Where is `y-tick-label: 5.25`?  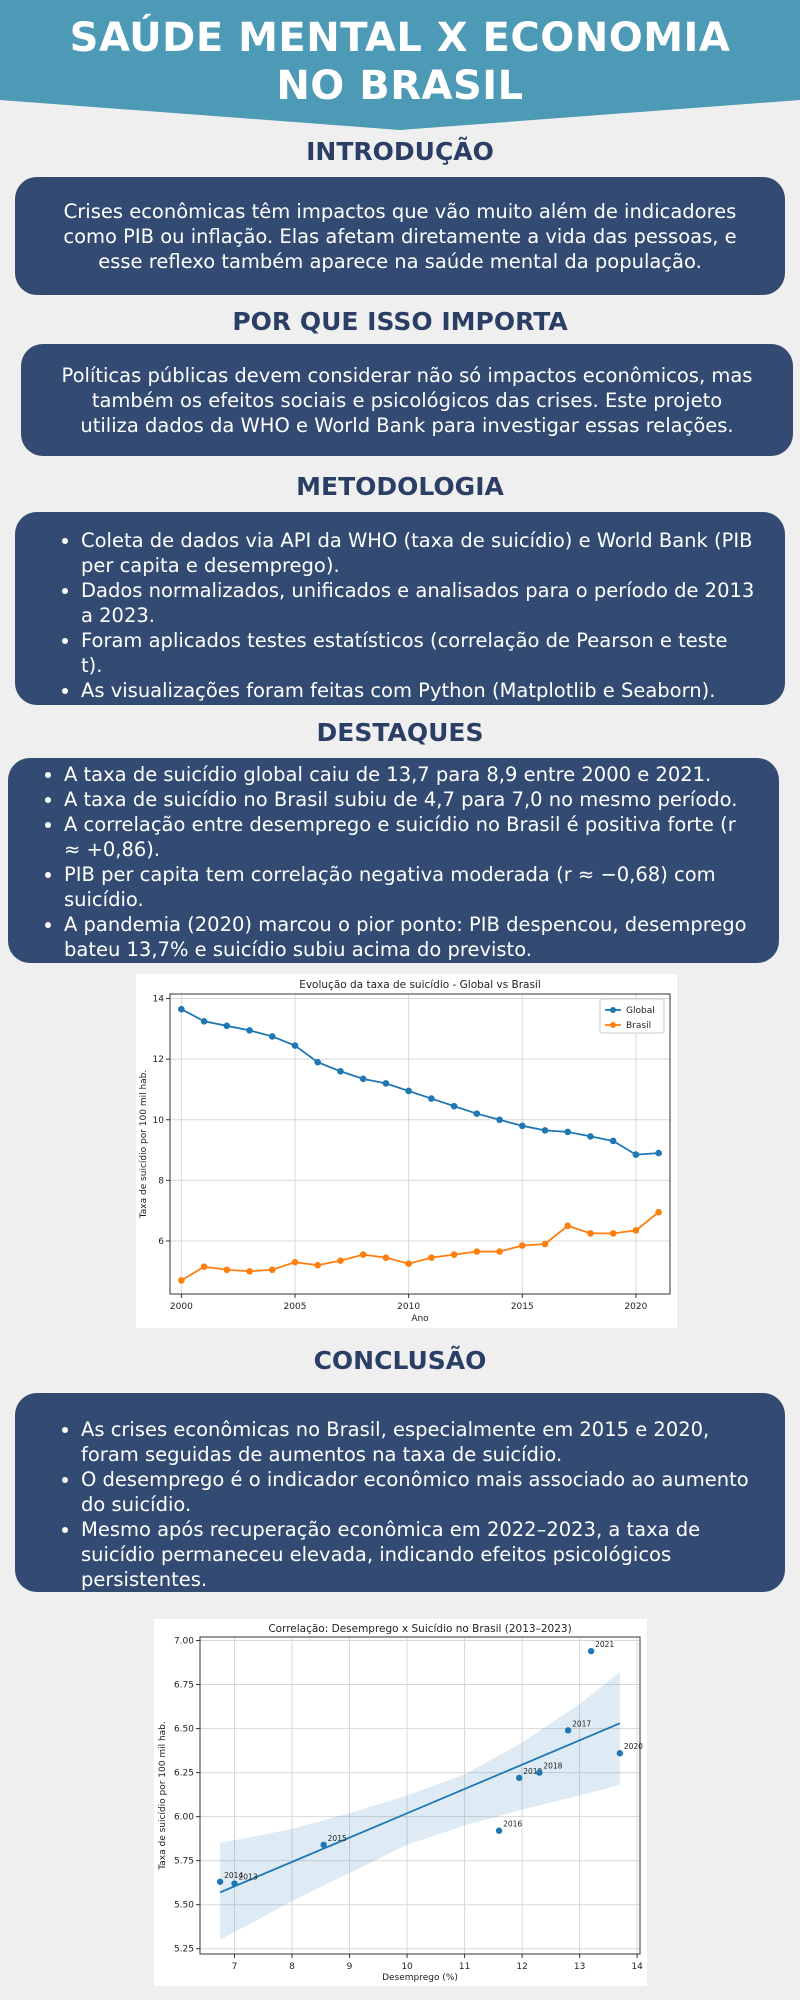 y-tick-label: 5.25 is located at coordinates (184, 1950).